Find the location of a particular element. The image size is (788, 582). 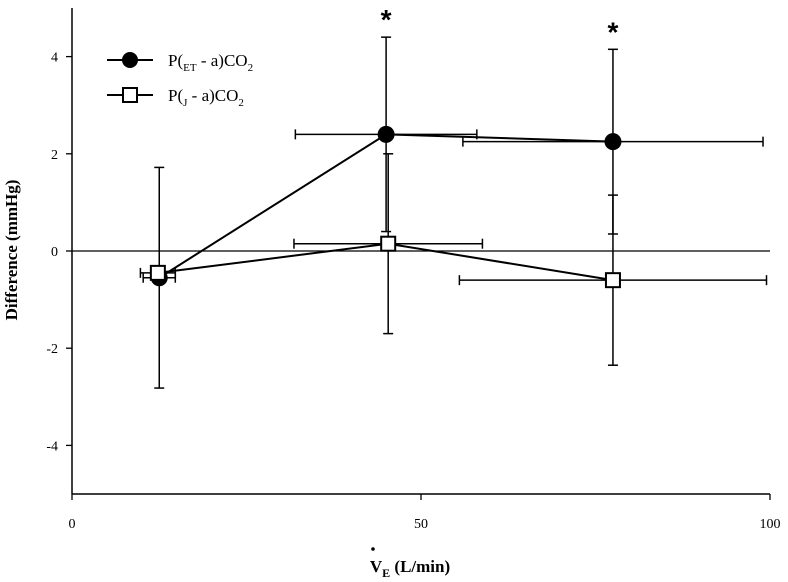

y-tick-label: 2 is located at coordinates (54, 155).